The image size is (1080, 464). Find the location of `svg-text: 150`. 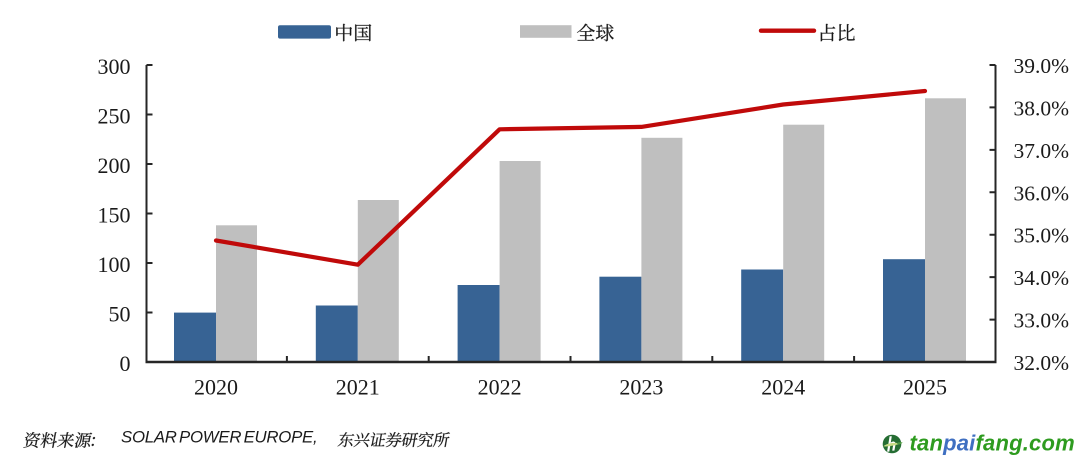

svg-text: 150 is located at coordinates (114, 215).